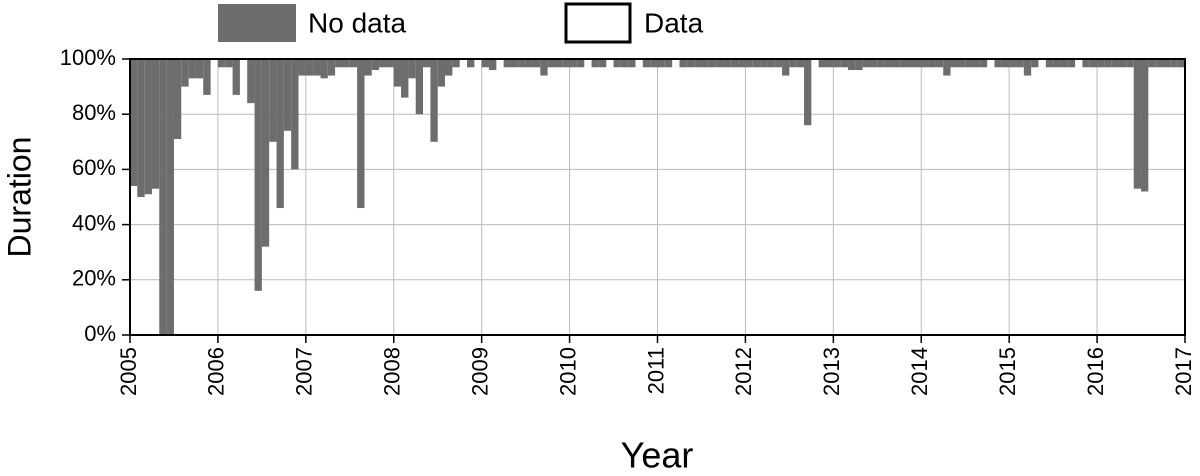 The height and width of the screenshot is (476, 1200). What do you see at coordinates (94, 222) in the screenshot?
I see `y-tick-label: 40%` at bounding box center [94, 222].